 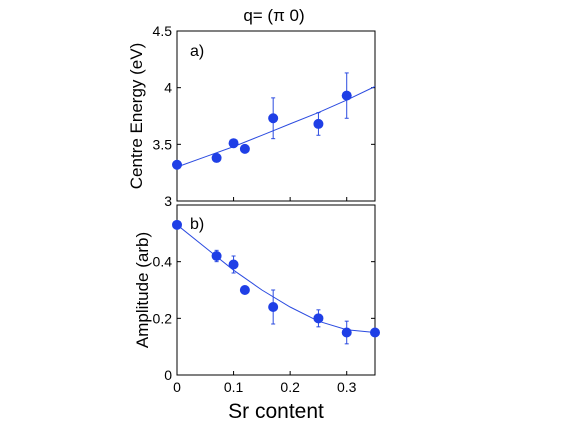 I want to click on xtick-label: 0.1, so click(x=234, y=387).